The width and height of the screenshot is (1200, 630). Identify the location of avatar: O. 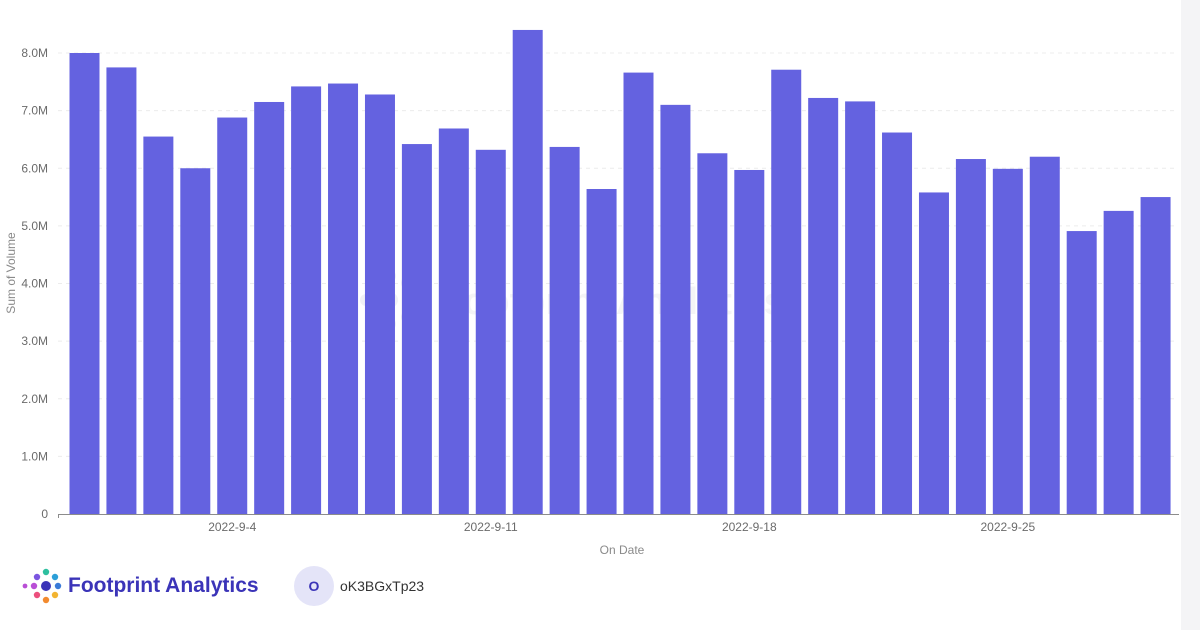
(314, 586).